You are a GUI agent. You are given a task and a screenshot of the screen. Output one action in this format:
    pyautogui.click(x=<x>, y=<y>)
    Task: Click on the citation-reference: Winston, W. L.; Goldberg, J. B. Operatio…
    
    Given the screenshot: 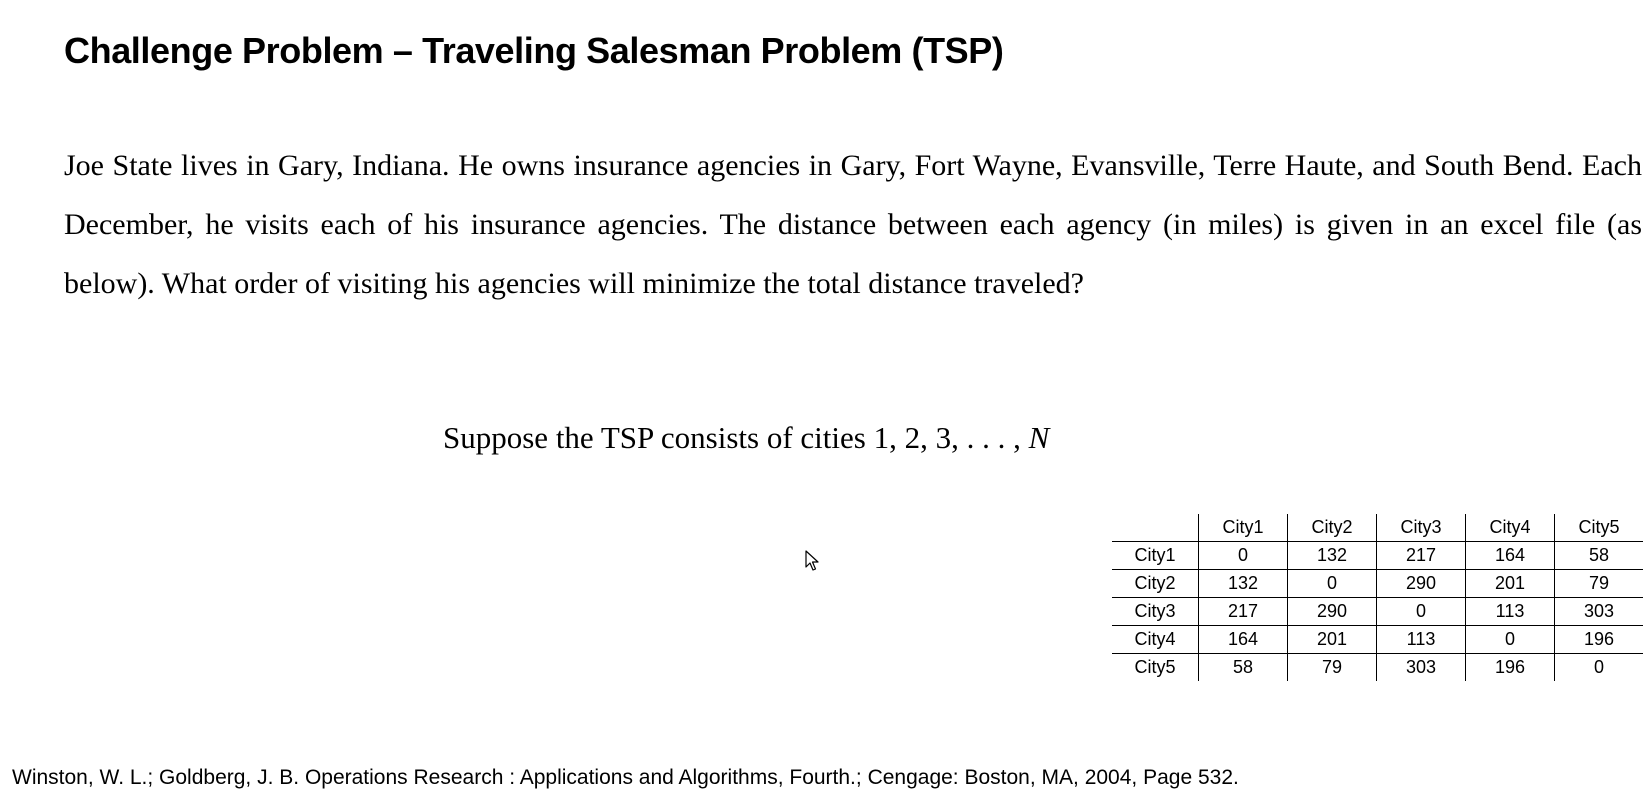 What is the action you would take?
    pyautogui.click(x=625, y=777)
    